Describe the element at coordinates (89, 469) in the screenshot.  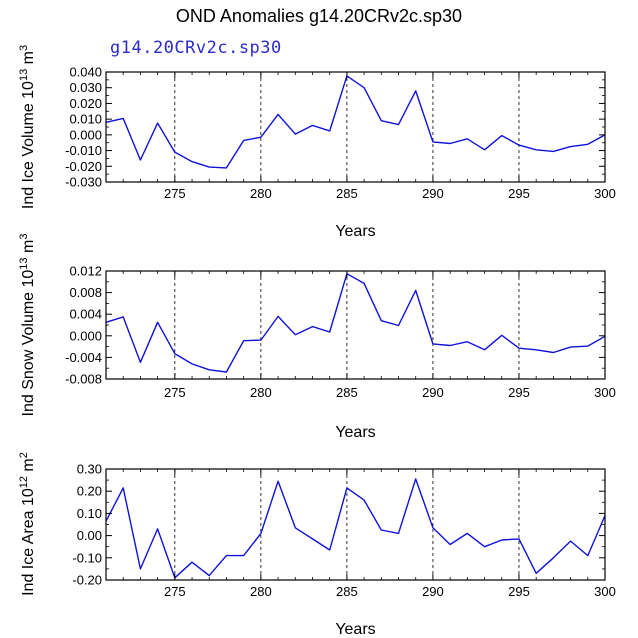
I see `y-tick-label: 0.30` at that location.